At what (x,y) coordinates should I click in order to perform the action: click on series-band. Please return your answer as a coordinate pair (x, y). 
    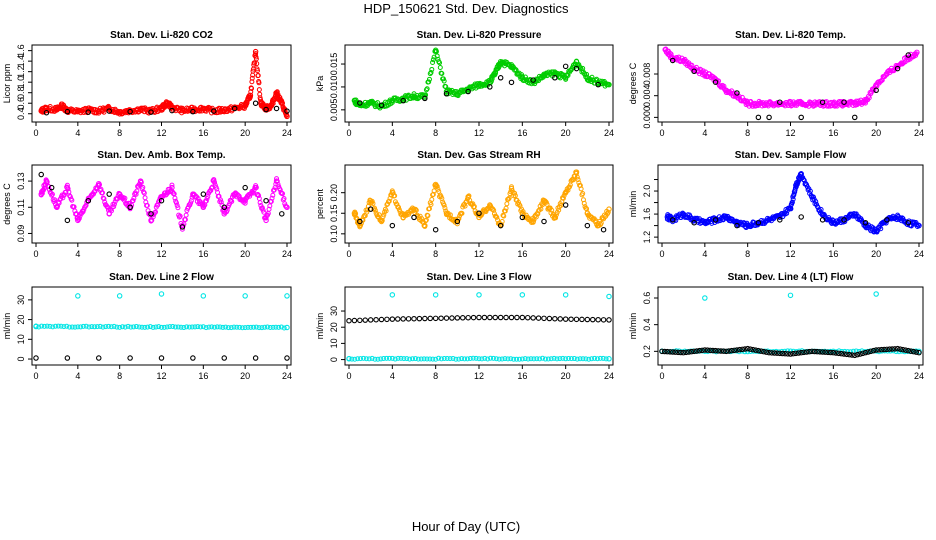
    Looking at the image, I should click on (161, 327).